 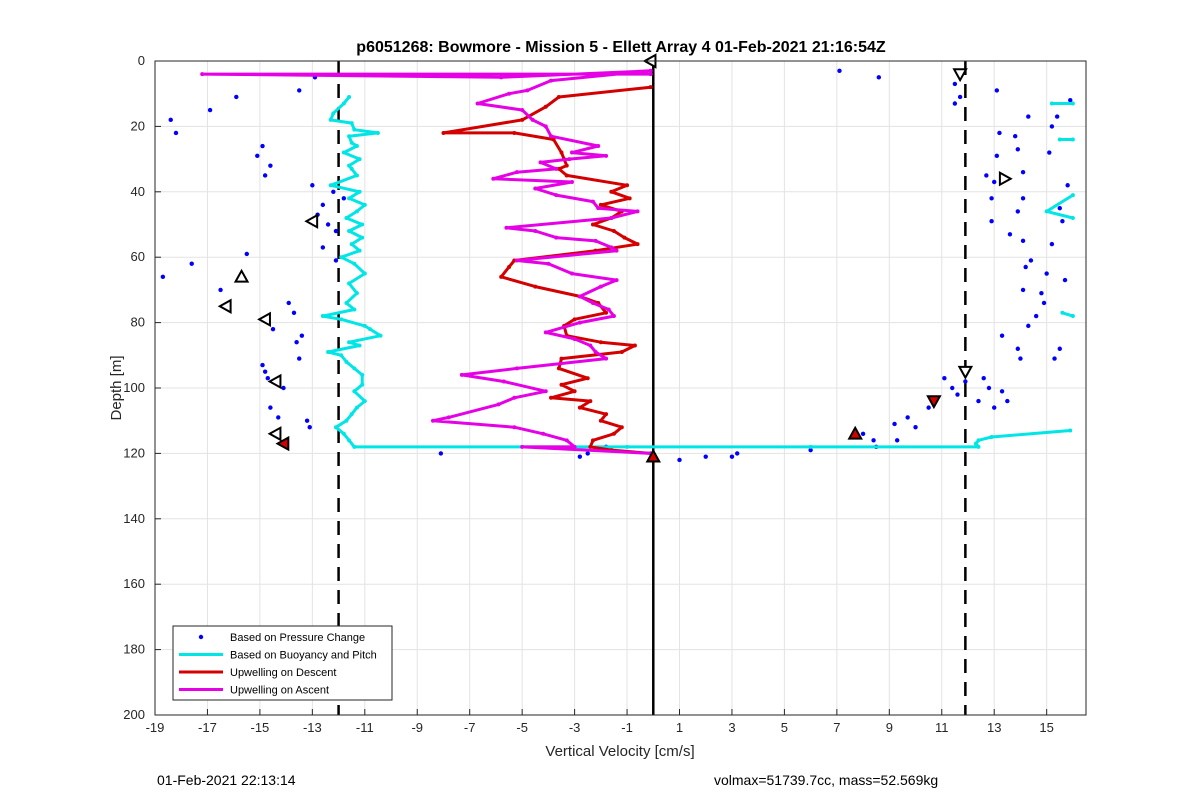 I want to click on x-tick-label: 7, so click(x=836, y=727).